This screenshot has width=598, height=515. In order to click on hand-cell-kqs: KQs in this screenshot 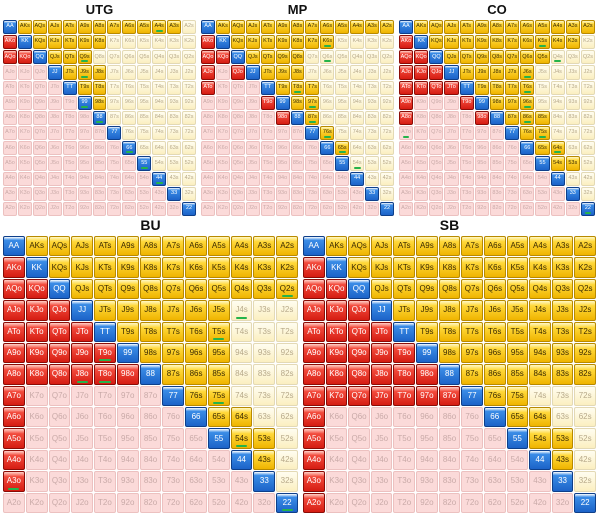, I will do `click(359, 267)`.